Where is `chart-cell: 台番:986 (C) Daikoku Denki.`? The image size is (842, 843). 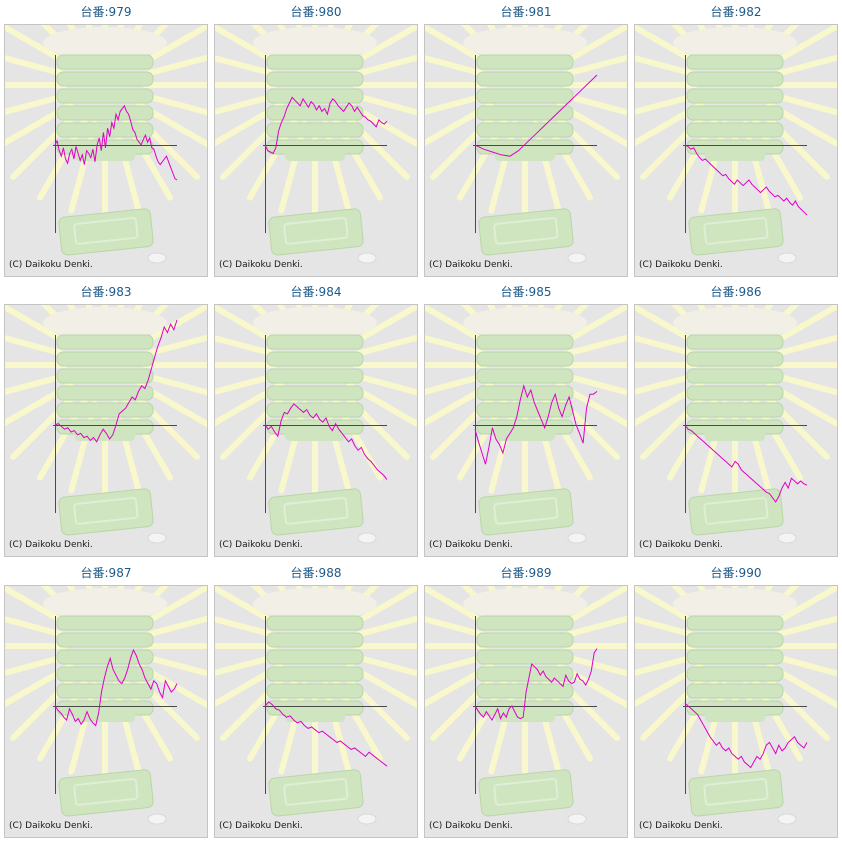 chart-cell: 台番:986 (C) Daikoku Denki. is located at coordinates (736, 419).